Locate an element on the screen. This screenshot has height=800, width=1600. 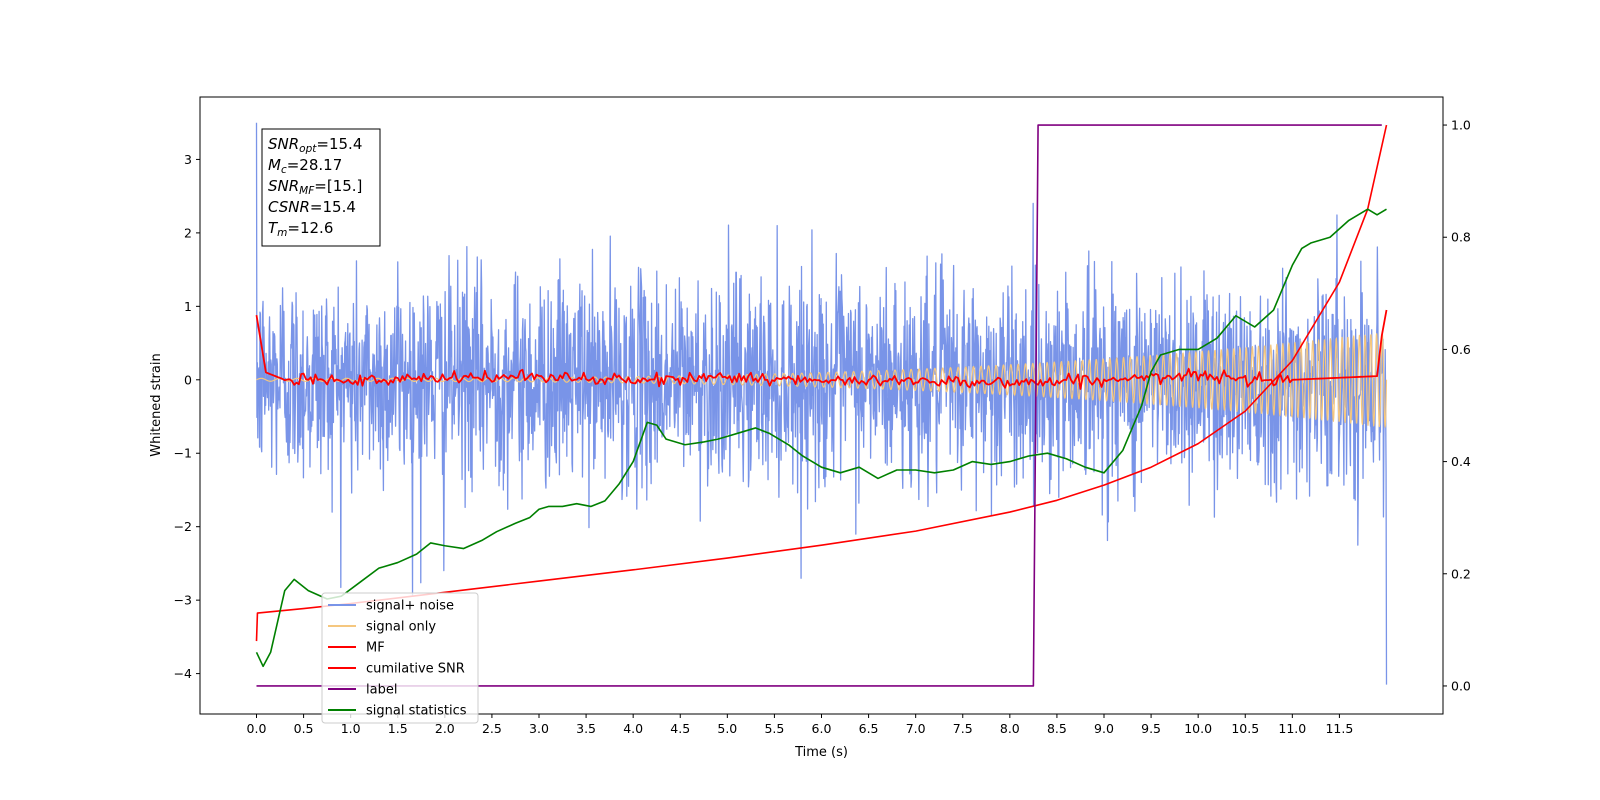
legend-entry: signal statistics is located at coordinates (416, 711).